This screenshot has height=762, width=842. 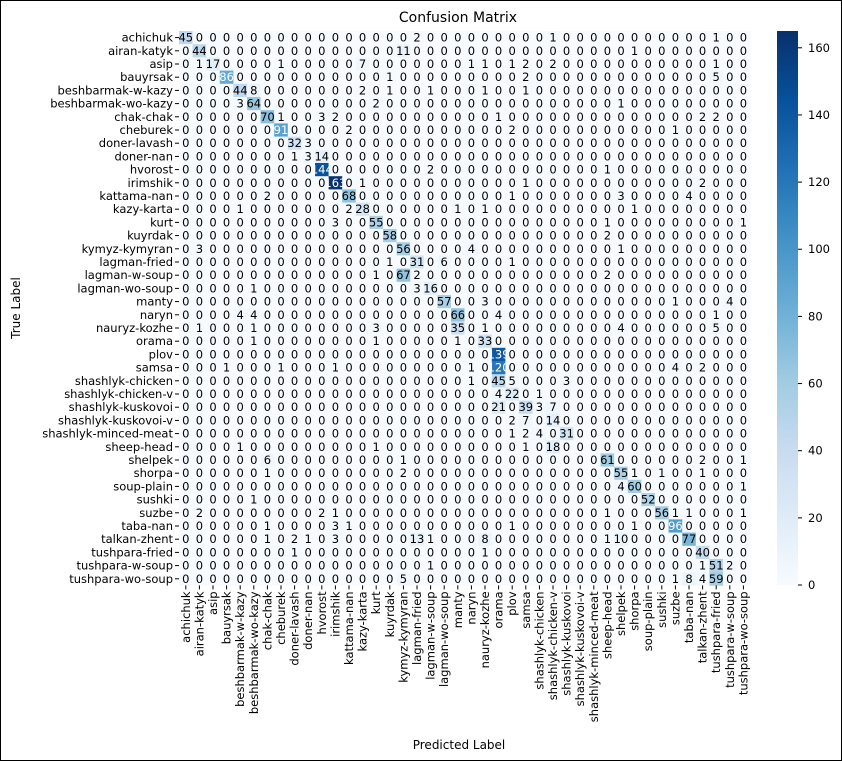 What do you see at coordinates (526, 609) in the screenshot?
I see `x-tick-label: samsa` at bounding box center [526, 609].